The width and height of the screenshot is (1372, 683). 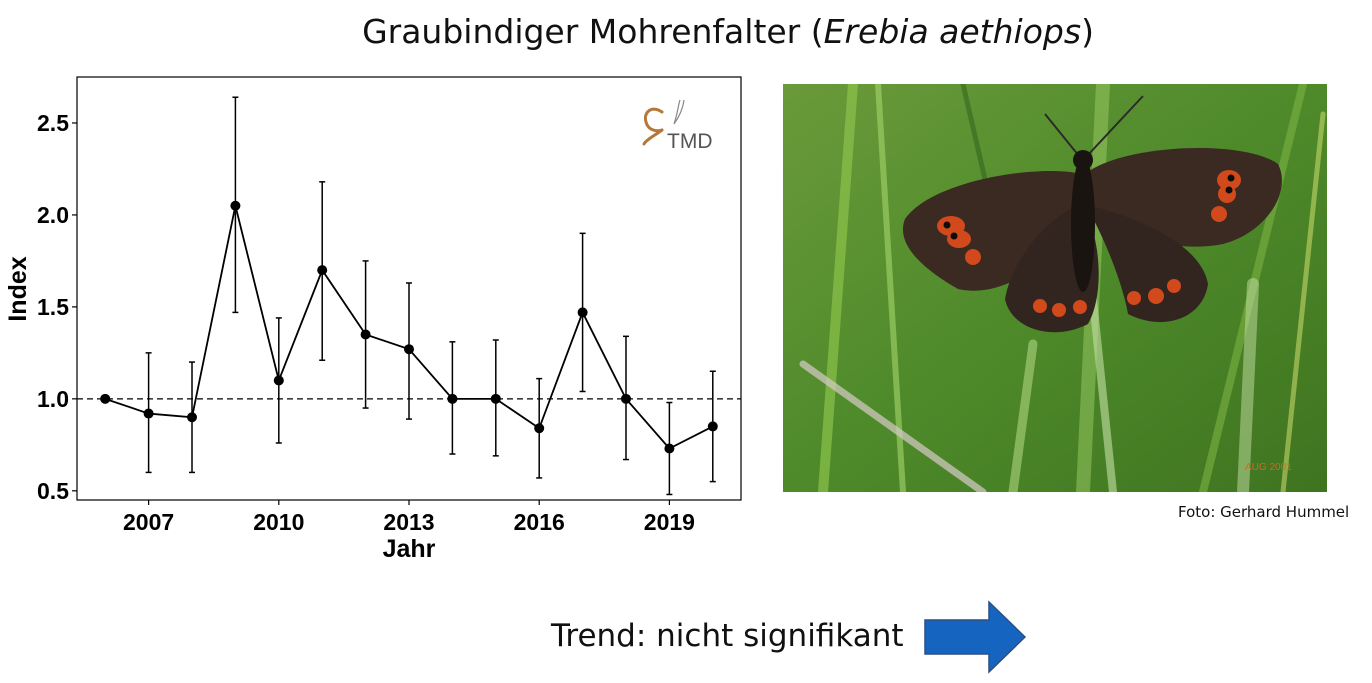 I want to click on title-main: Graubindiger Mohrenfalter (, so click(x=593, y=31).